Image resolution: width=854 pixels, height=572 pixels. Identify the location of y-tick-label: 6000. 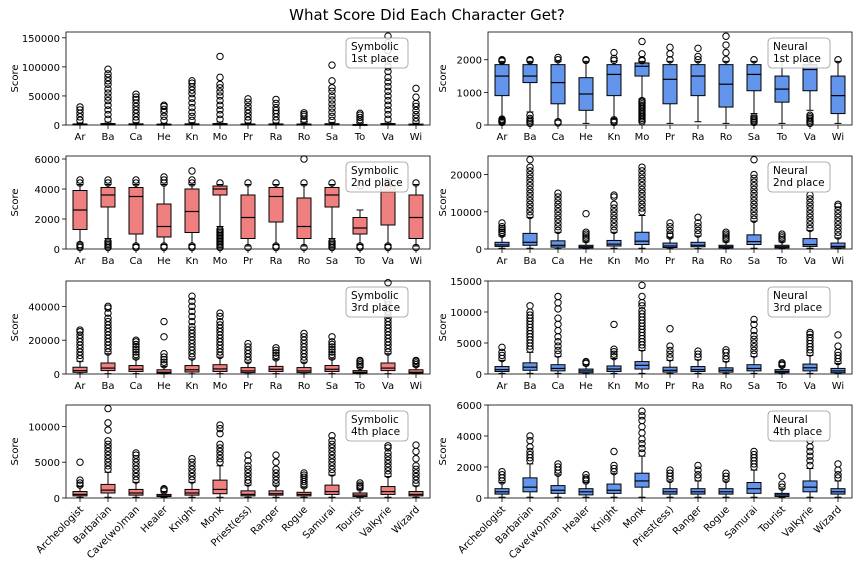
(469, 406).